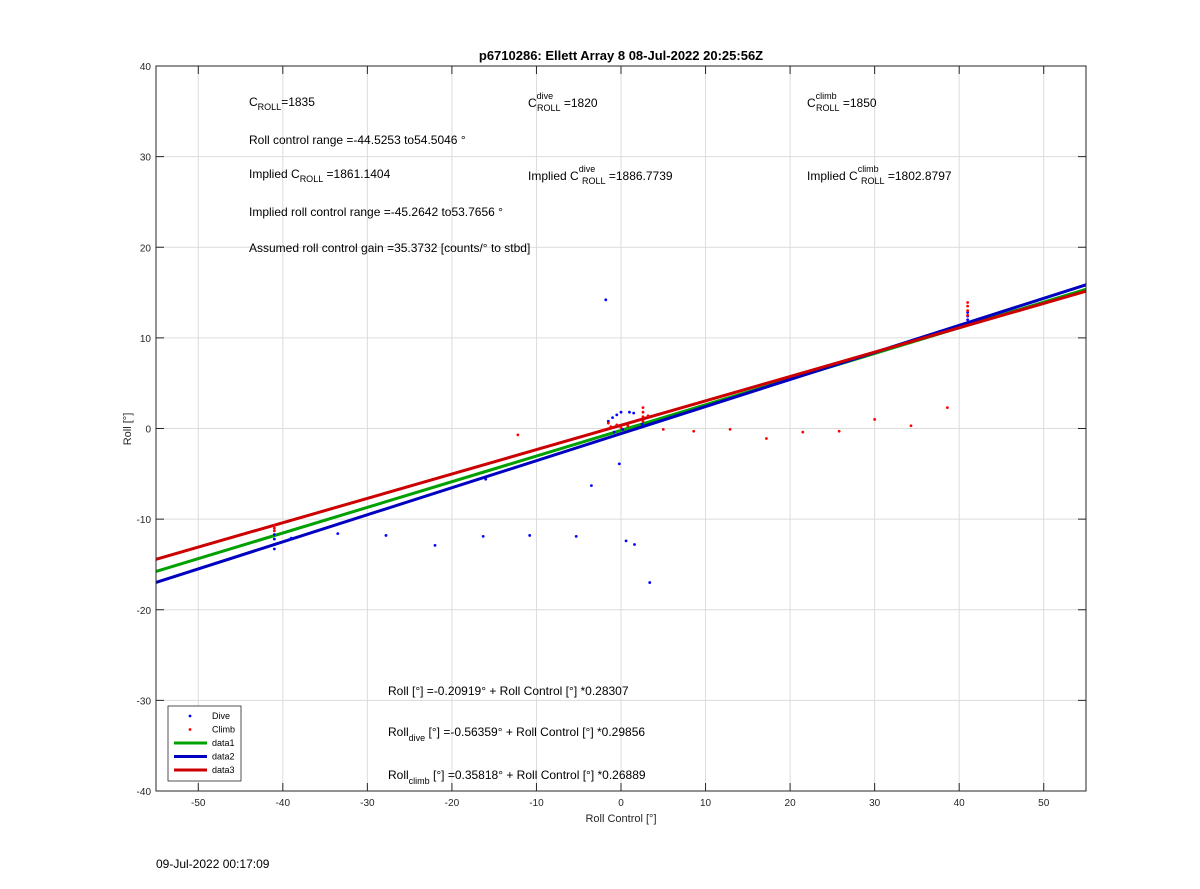 The image size is (1200, 889). What do you see at coordinates (223, 770) in the screenshot?
I see `legend-label-data3: data3` at bounding box center [223, 770].